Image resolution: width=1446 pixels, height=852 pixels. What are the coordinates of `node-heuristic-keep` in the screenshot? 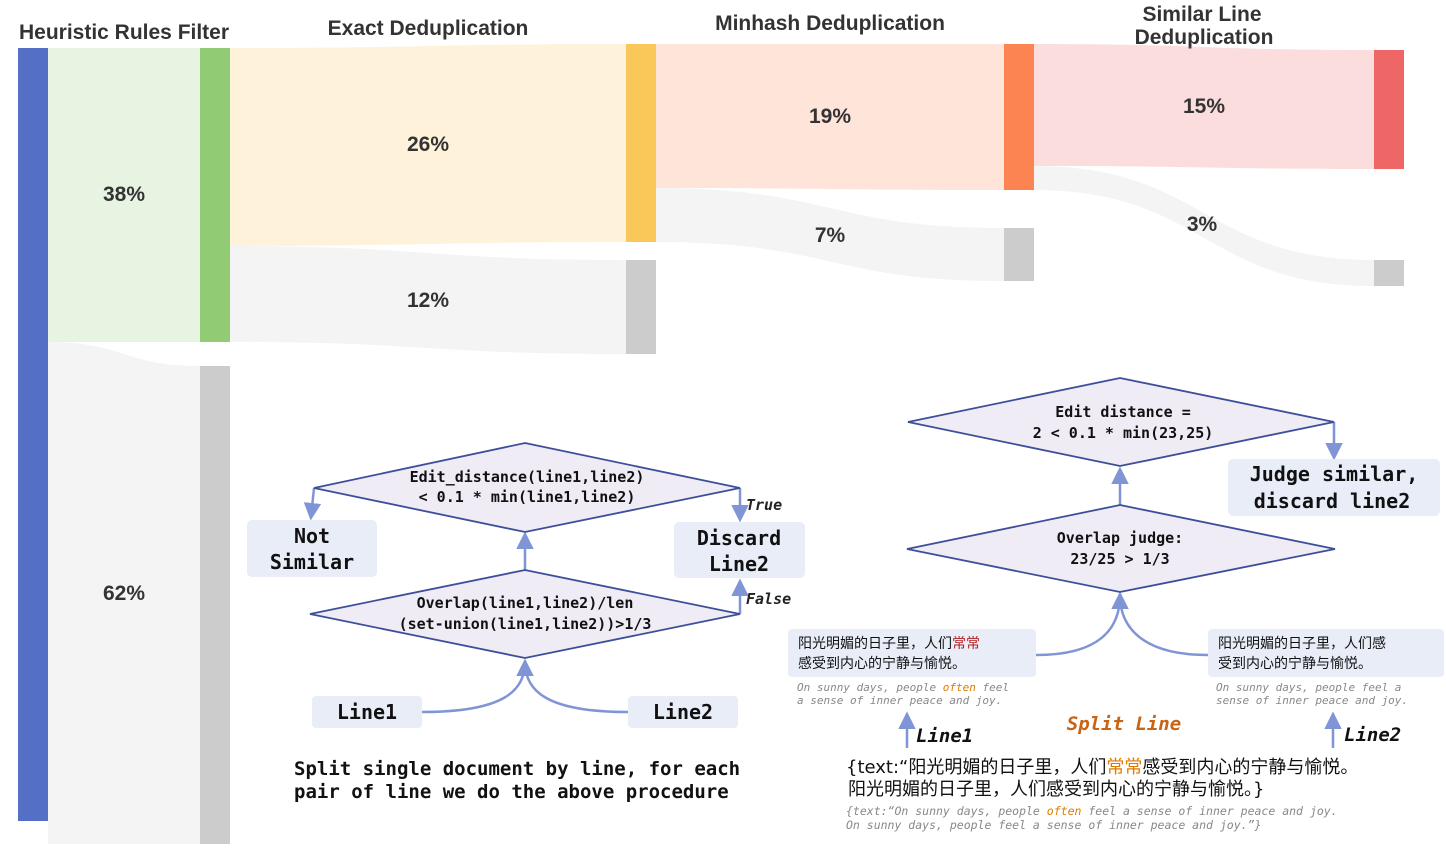 It's located at (215, 195).